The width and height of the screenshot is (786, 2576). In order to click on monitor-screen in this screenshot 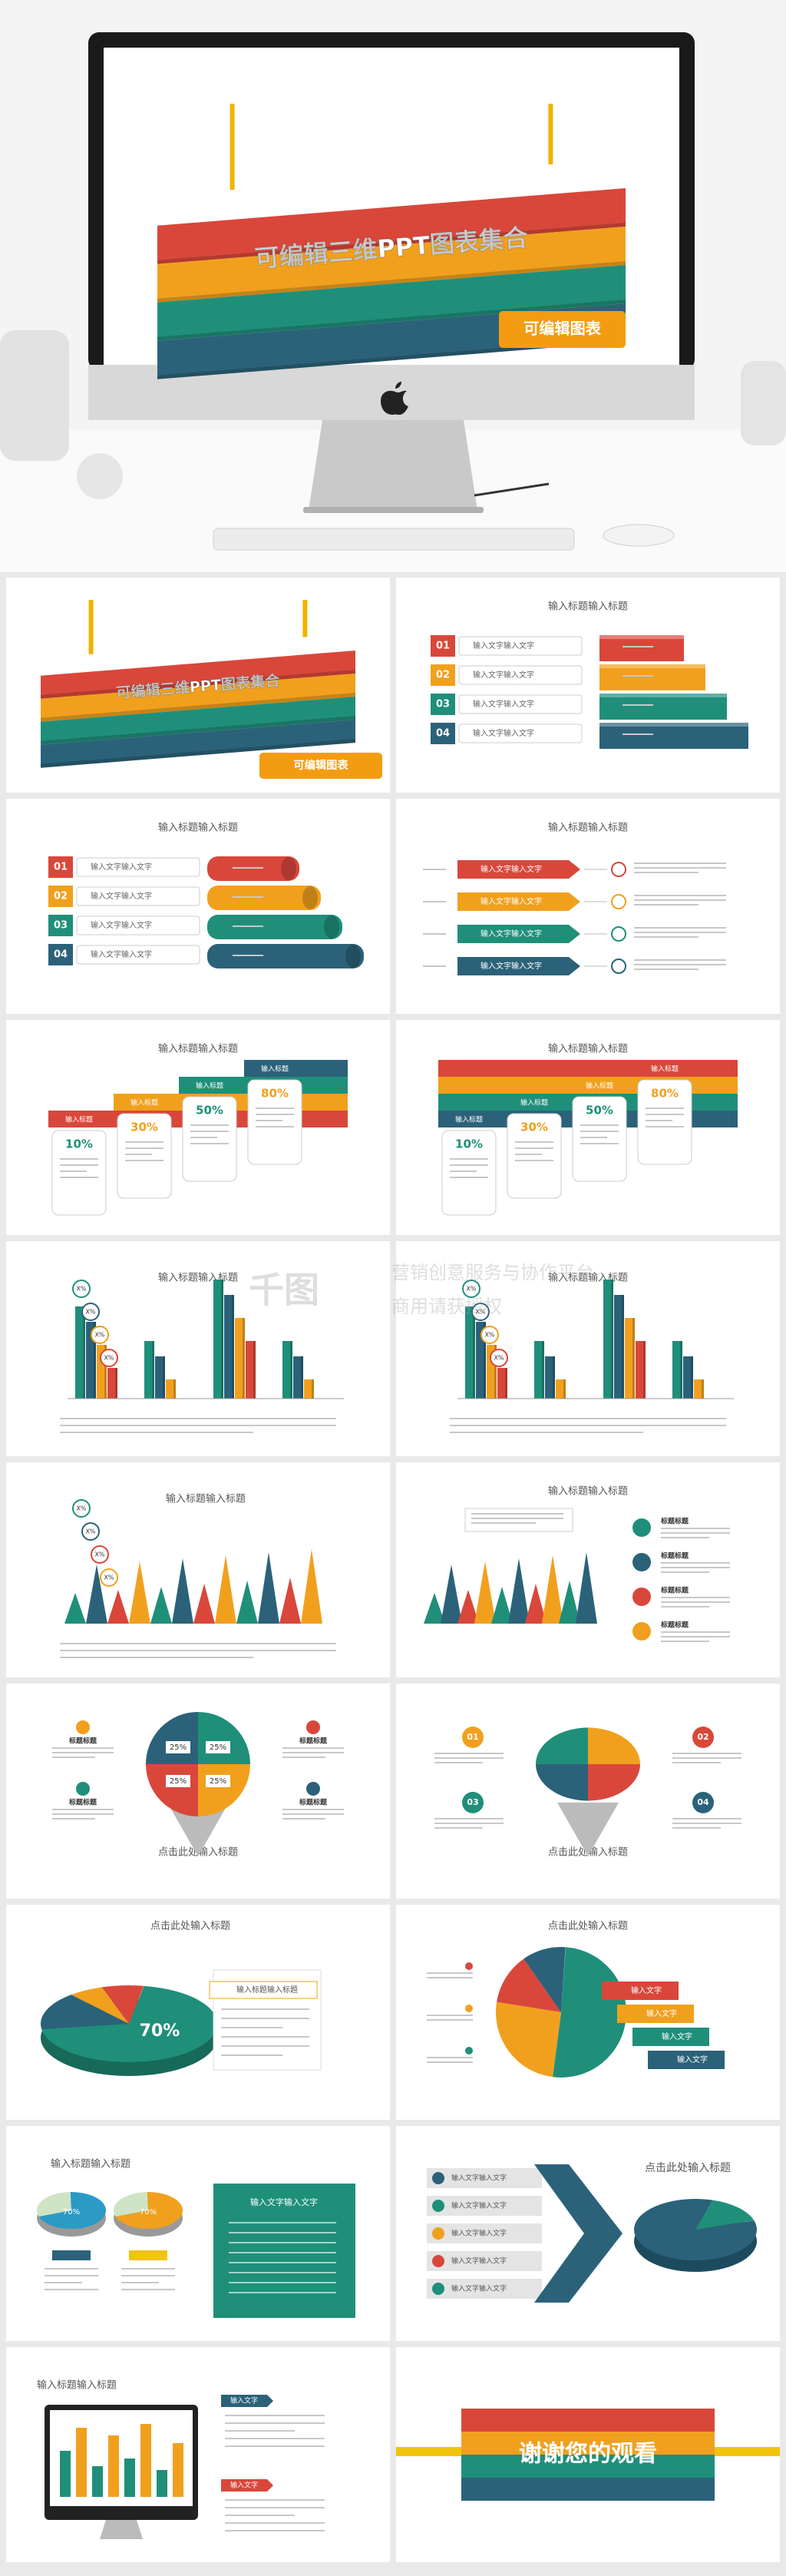, I will do `click(121, 2458)`.